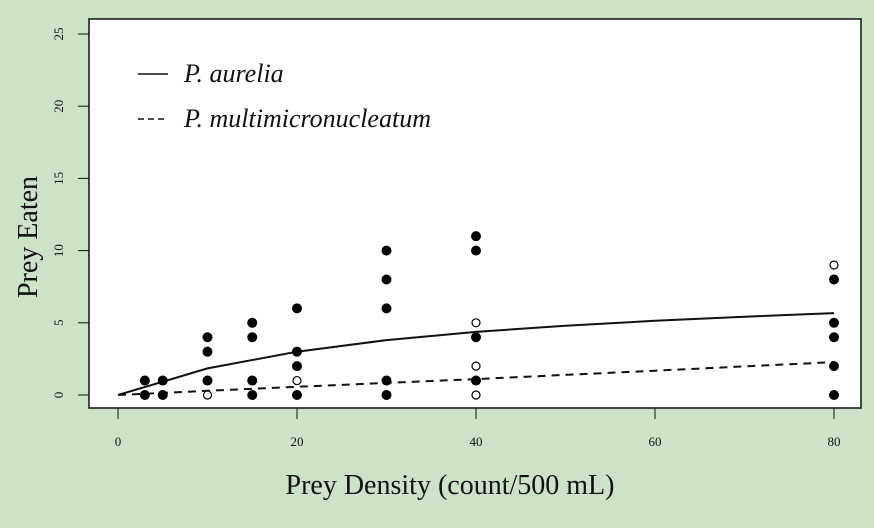 This screenshot has height=528, width=874. Describe the element at coordinates (834, 441) in the screenshot. I see `x-tick-label: 80` at that location.